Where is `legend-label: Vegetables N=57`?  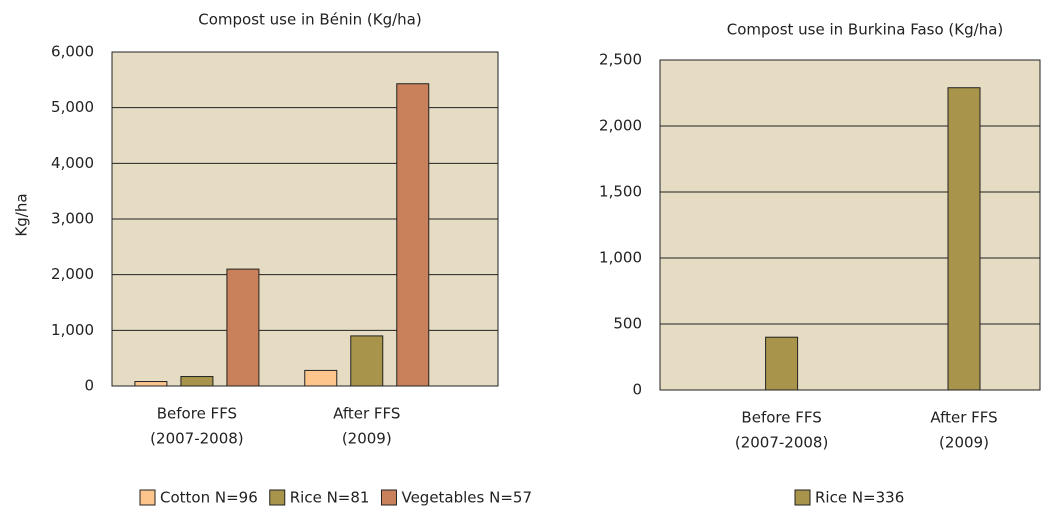
legend-label: Vegetables N=57 is located at coordinates (466, 498).